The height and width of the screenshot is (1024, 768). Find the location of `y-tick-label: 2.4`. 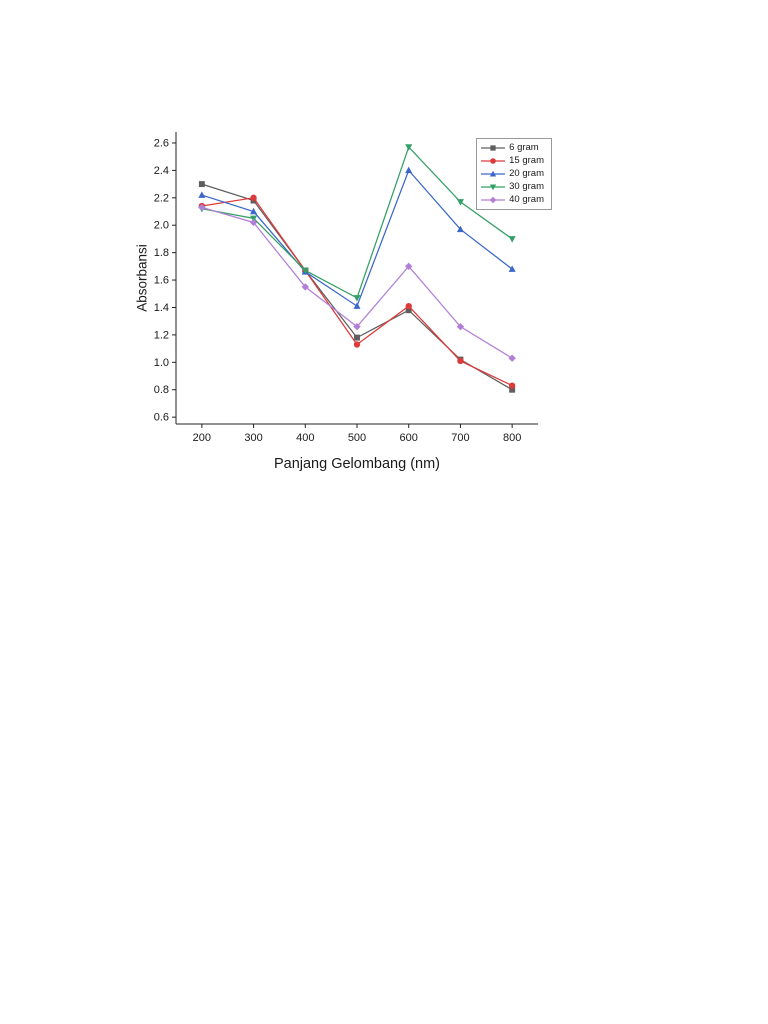

y-tick-label: 2.4 is located at coordinates (161, 171).